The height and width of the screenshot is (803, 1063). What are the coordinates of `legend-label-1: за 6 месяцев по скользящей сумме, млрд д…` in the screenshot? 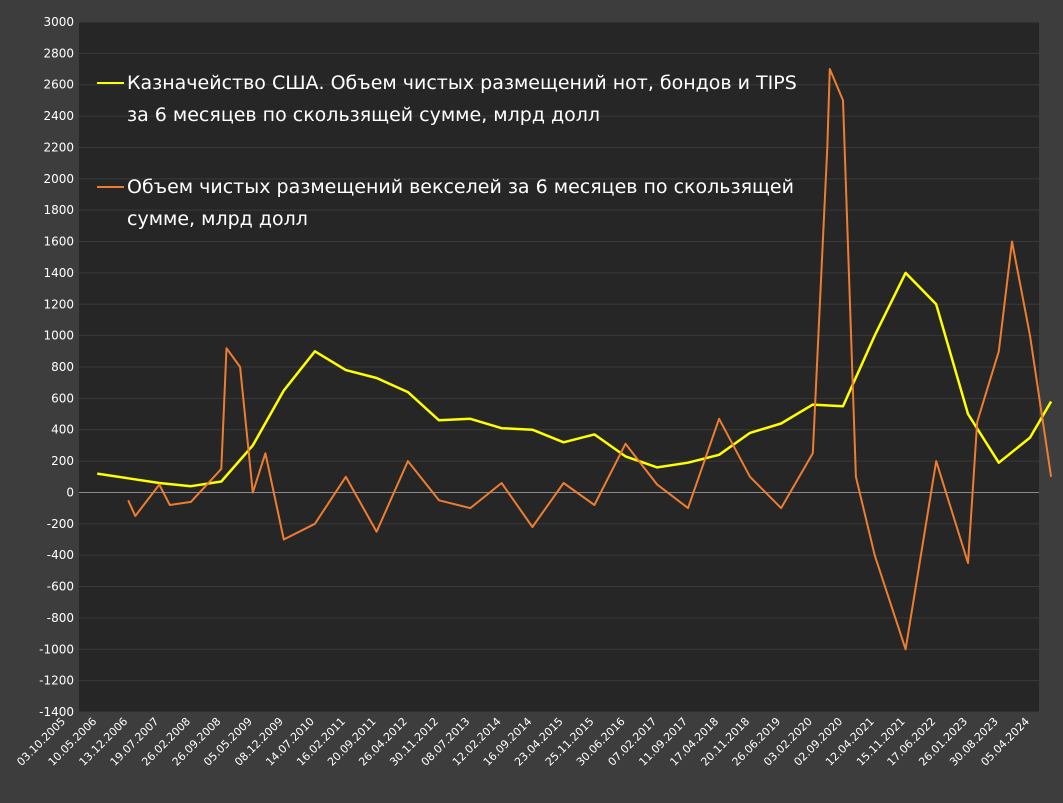 It's located at (363, 115).